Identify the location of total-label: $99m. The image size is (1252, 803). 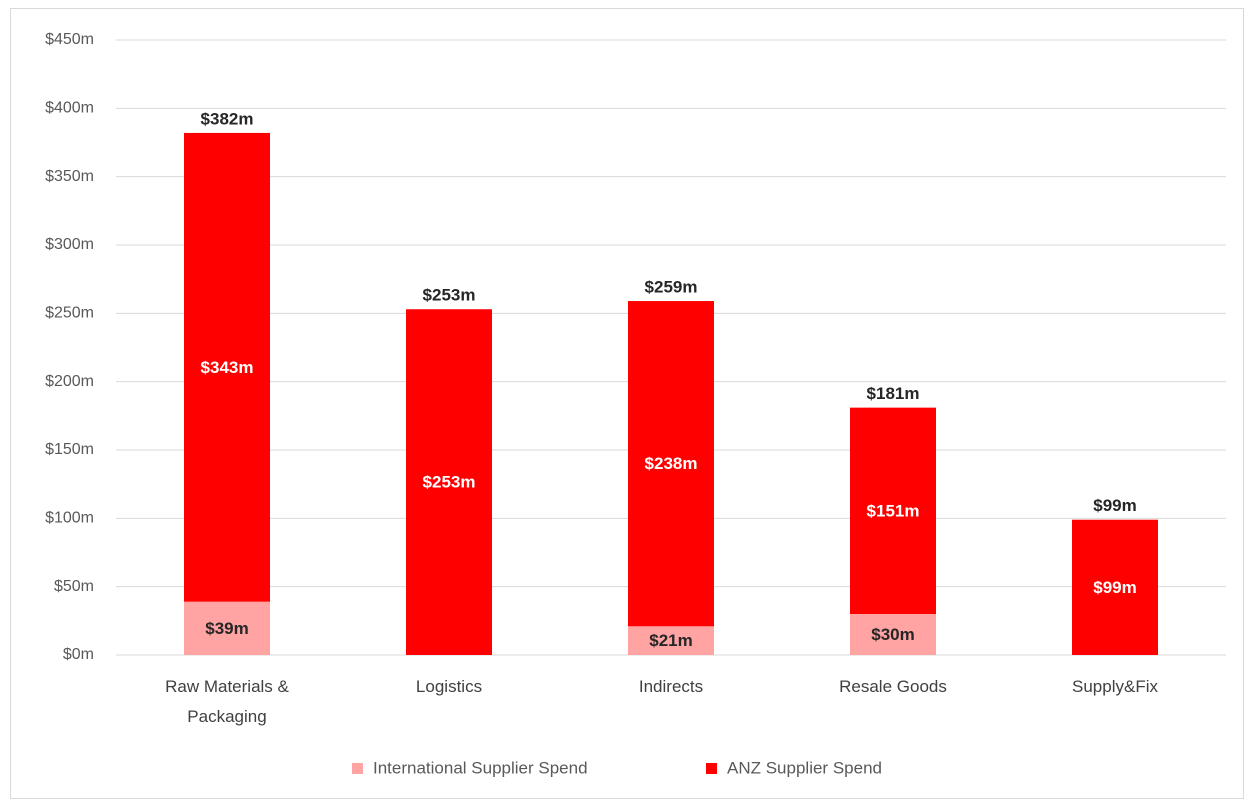
(1114, 505).